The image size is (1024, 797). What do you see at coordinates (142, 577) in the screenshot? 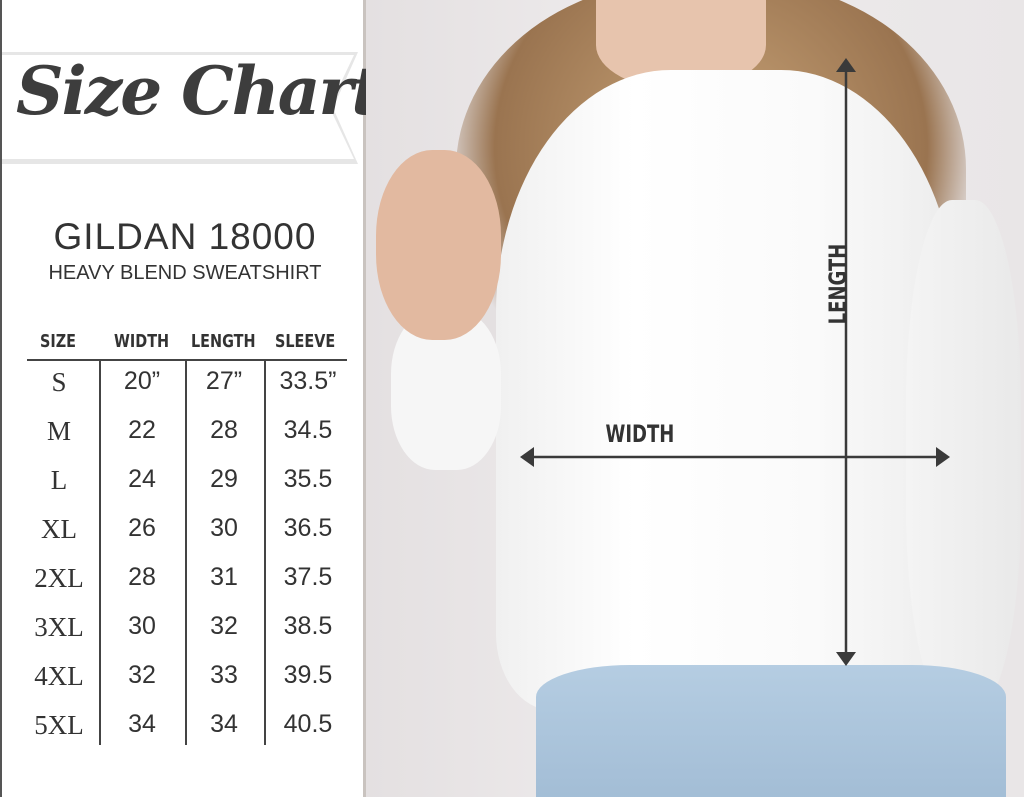
I see `width-cell: 28` at bounding box center [142, 577].